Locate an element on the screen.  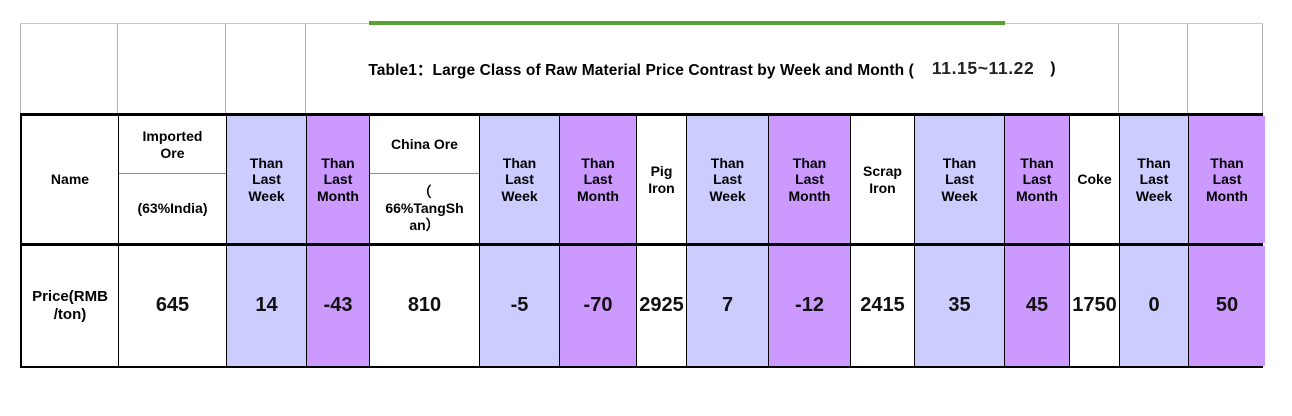
col-header-than-last-month-2: Than Last Month is located at coordinates (598, 179).